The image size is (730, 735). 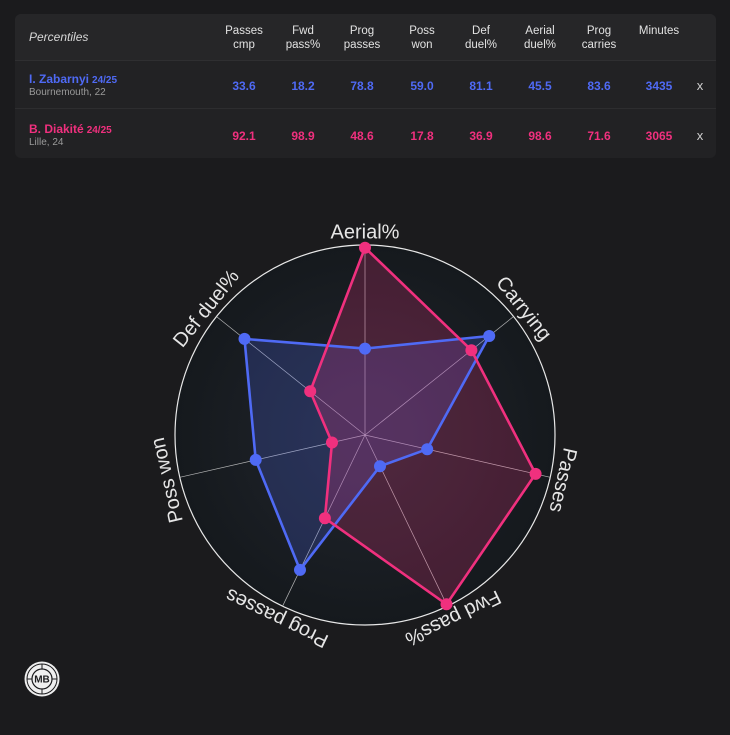 What do you see at coordinates (422, 38) in the screenshot?
I see `col-header-poss-won: Poss won` at bounding box center [422, 38].